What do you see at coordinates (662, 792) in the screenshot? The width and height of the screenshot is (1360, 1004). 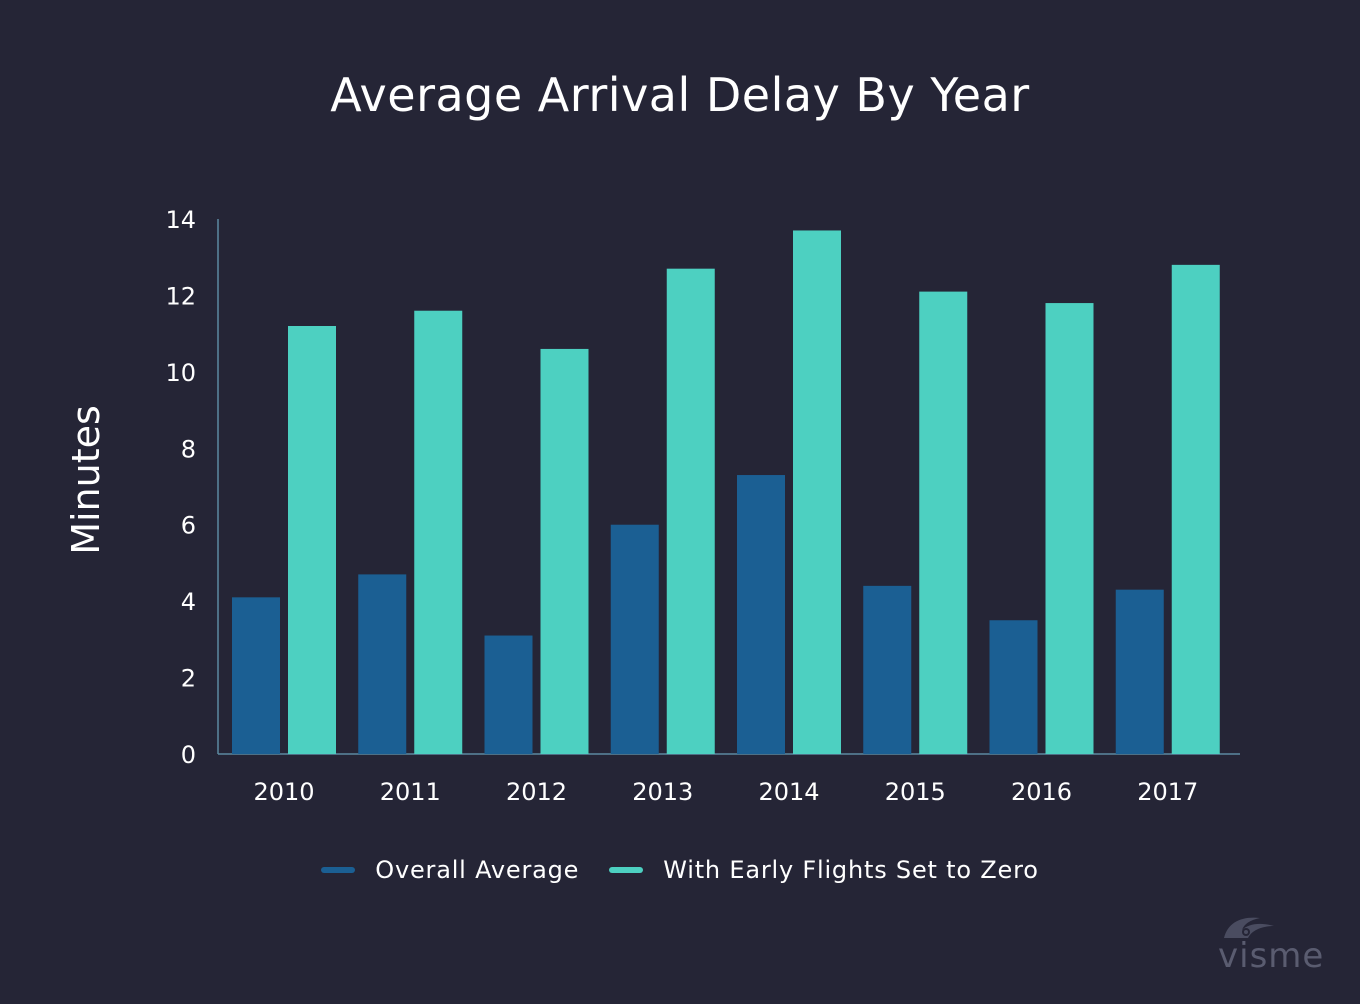 I see `x-tick-label: 2013` at bounding box center [662, 792].